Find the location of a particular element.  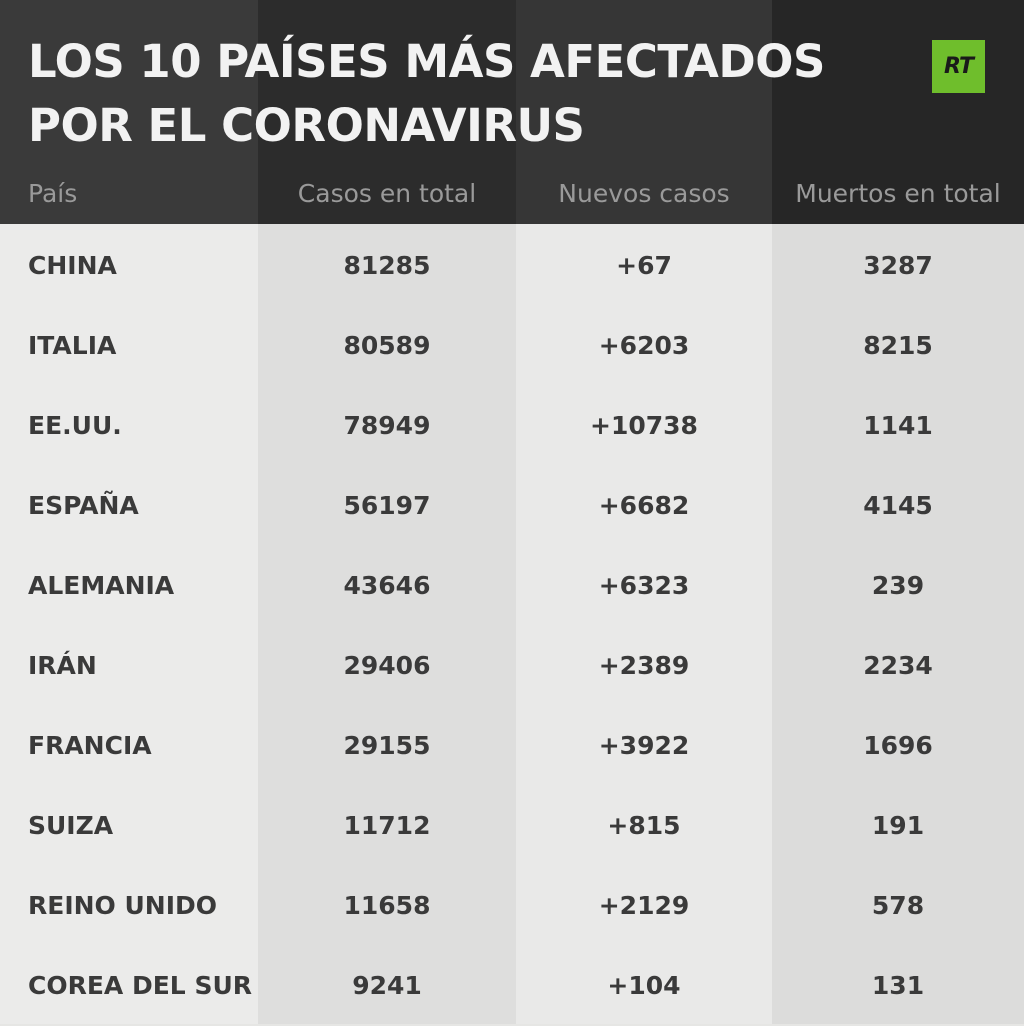

cell-new-cases: +2389 is located at coordinates (644, 665).